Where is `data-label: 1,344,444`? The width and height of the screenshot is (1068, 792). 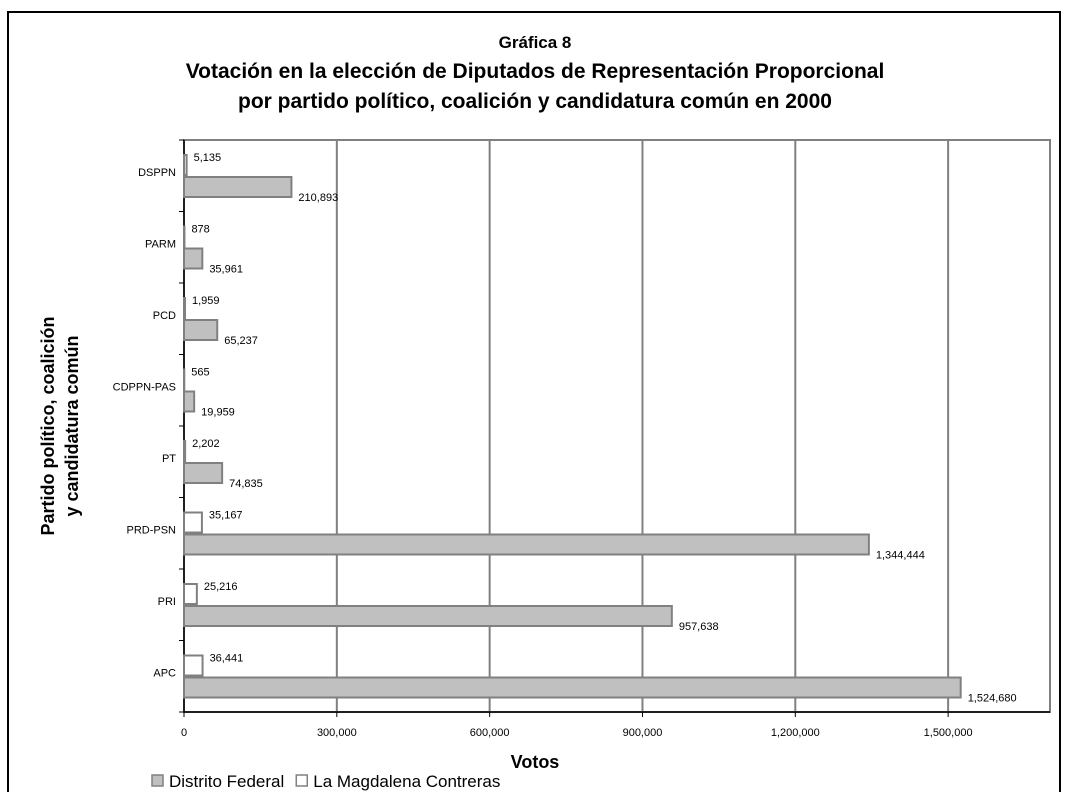
data-label: 1,344,444 is located at coordinates (900, 556).